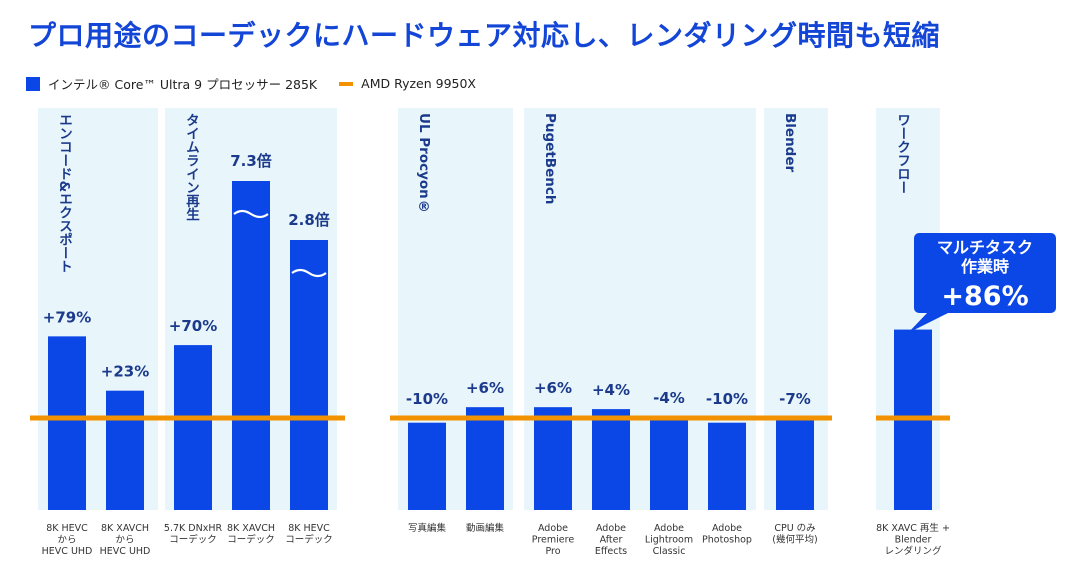  What do you see at coordinates (183, 84) in the screenshot?
I see `legend-label-intel: インテル® Core™ Ultra 9 プロセッサー 285K` at bounding box center [183, 84].